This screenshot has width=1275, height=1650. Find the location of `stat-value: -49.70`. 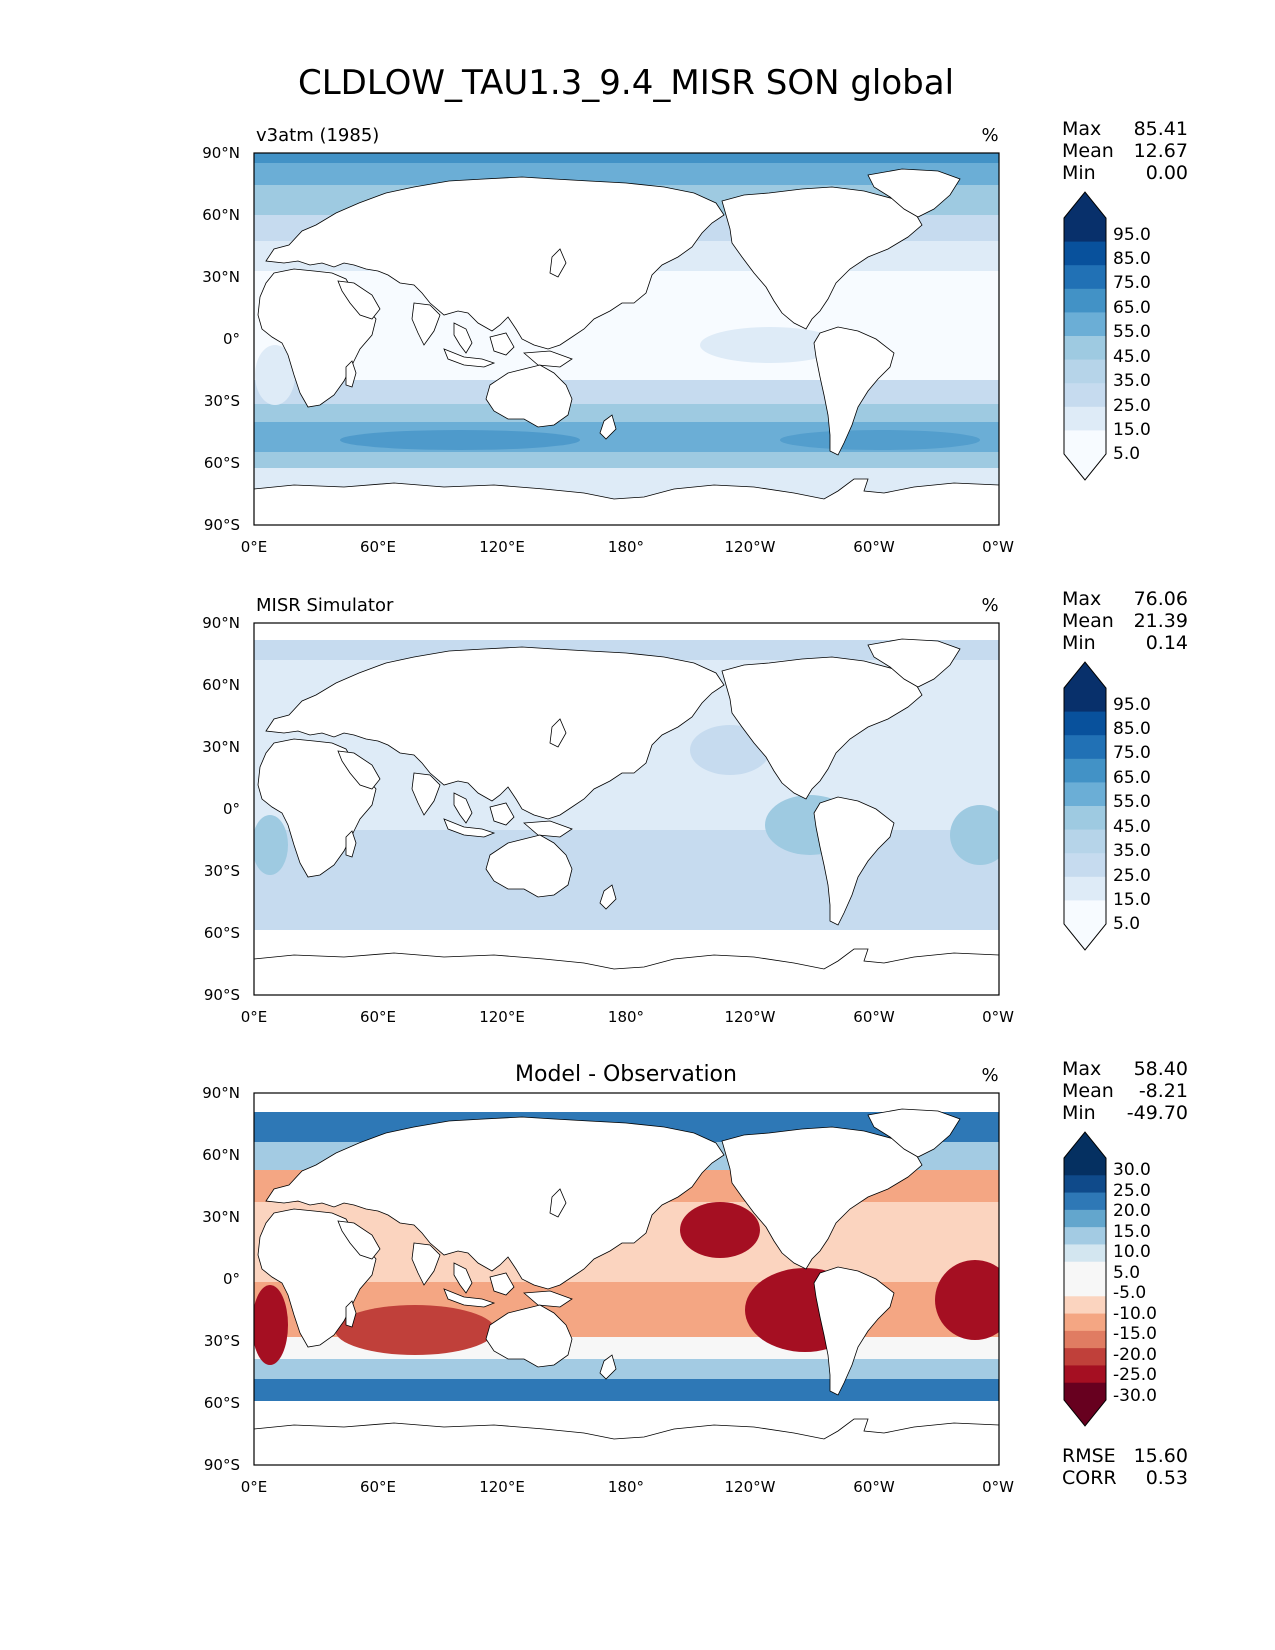

stat-value: -49.70 is located at coordinates (1157, 1113).